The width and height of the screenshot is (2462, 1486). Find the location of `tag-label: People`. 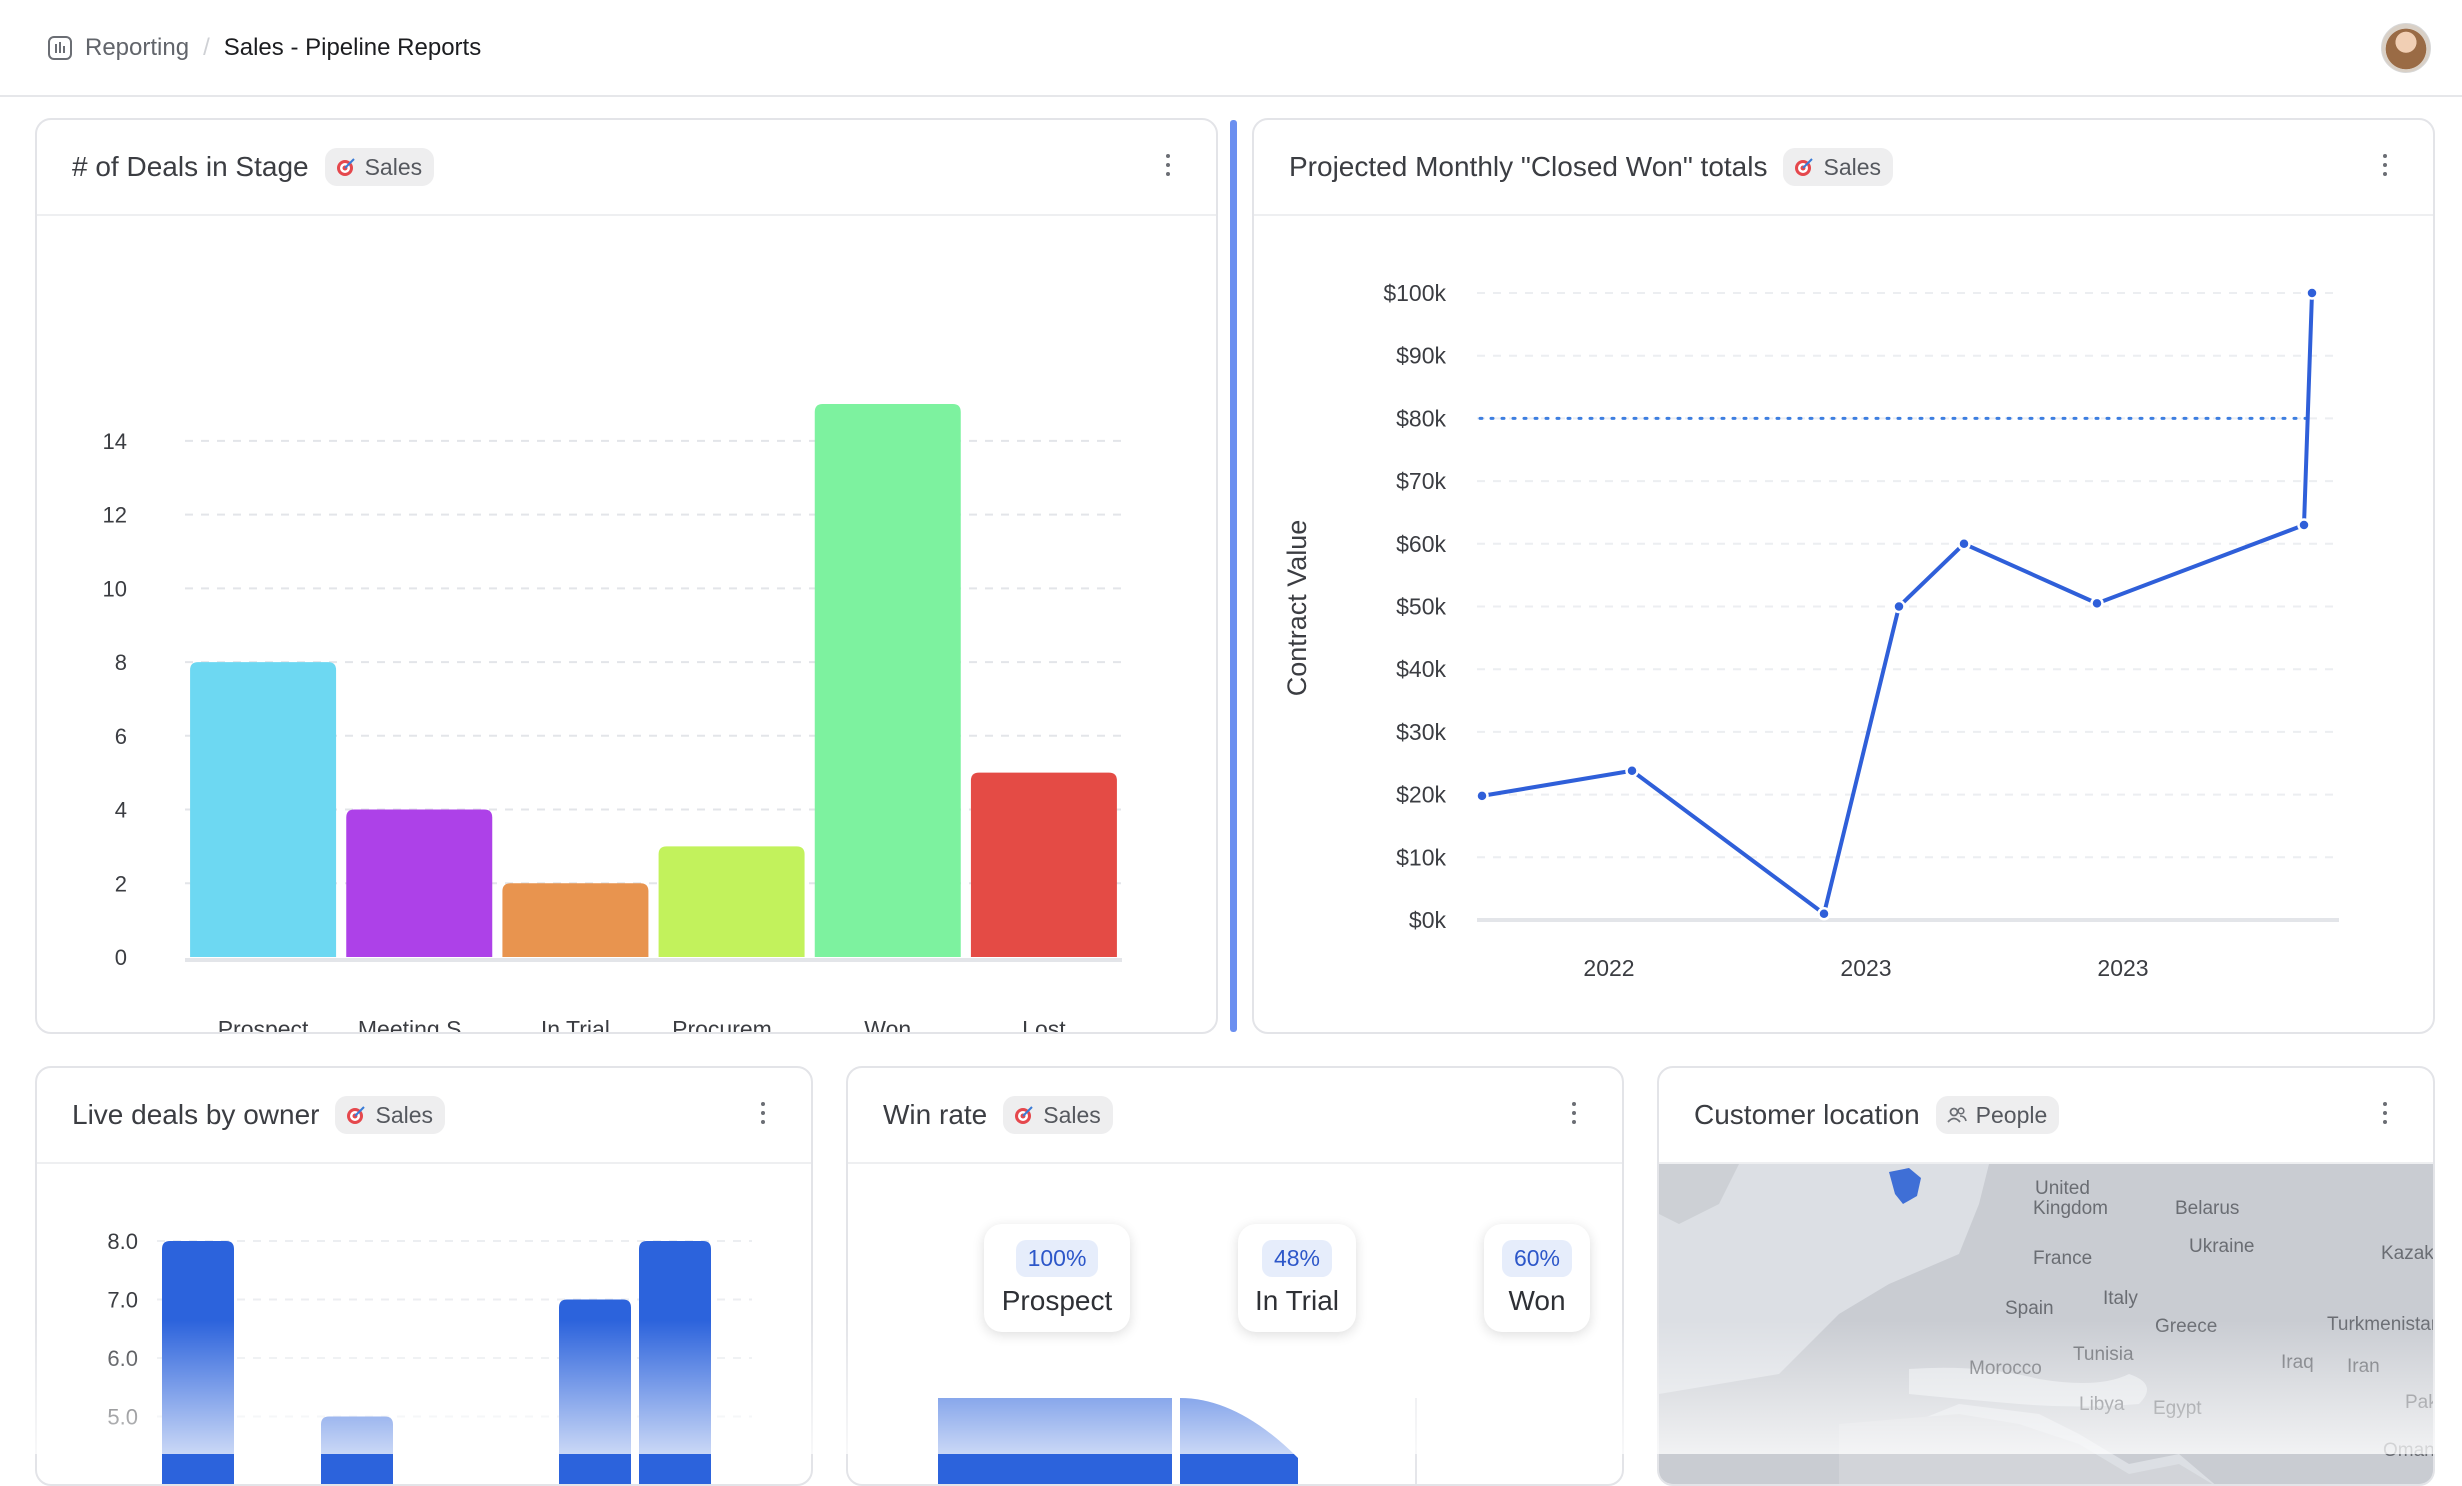

tag-label: People is located at coordinates (2012, 1115).